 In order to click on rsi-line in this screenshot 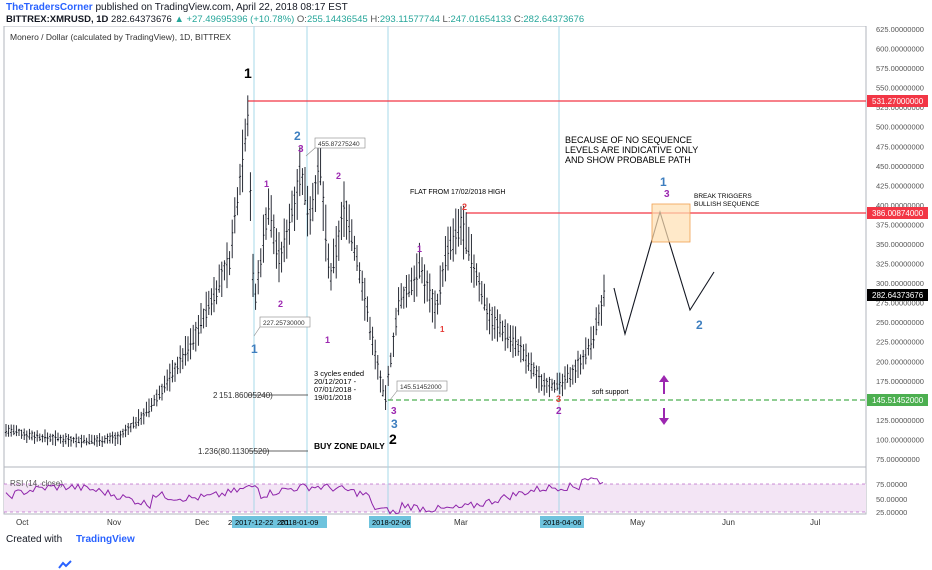, I will do `click(304, 496)`.